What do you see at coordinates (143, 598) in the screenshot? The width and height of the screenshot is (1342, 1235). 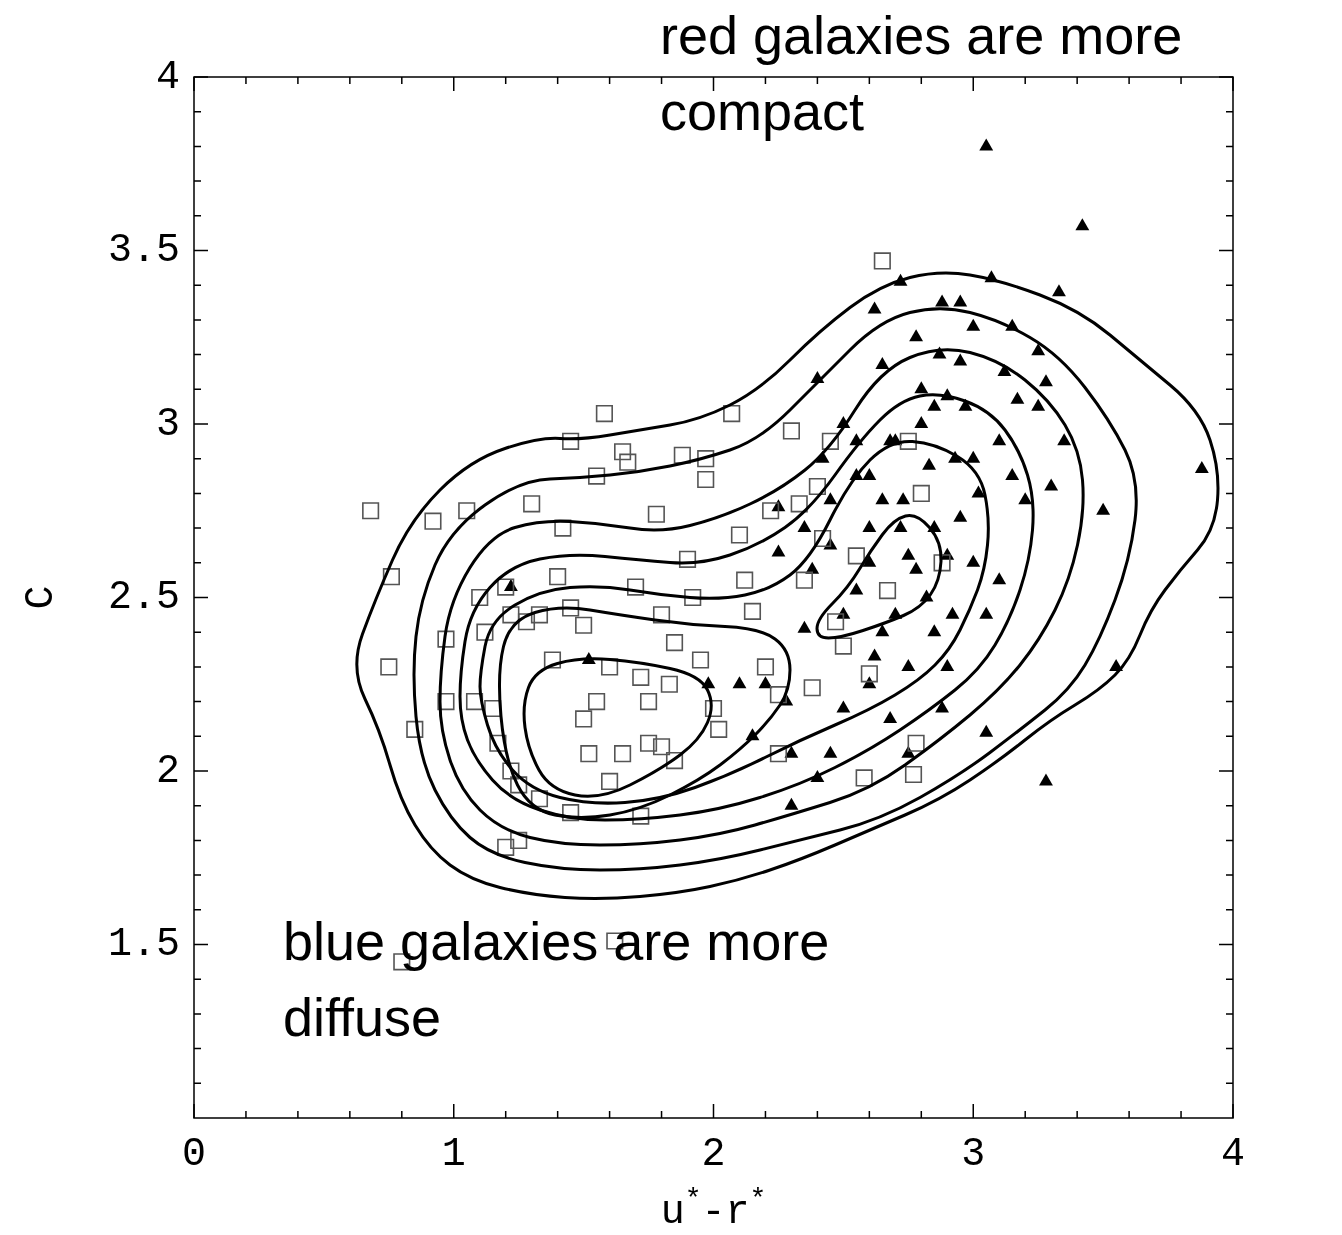 I see `y-tick-label: 2.5` at bounding box center [143, 598].